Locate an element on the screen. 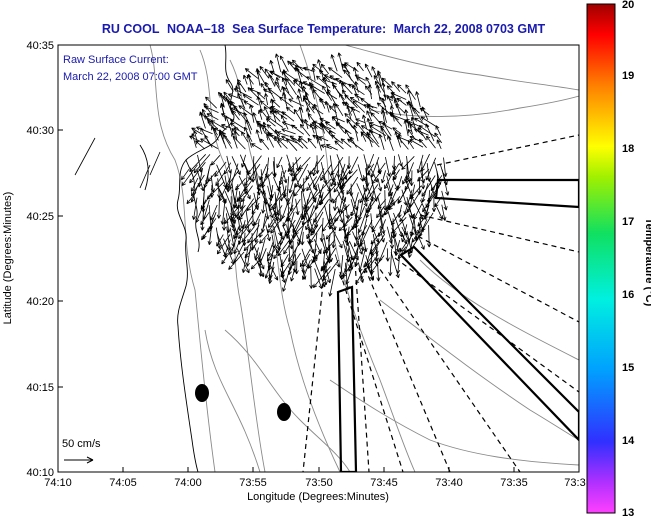  title-satellite: NOAA–18 is located at coordinates (196, 29).